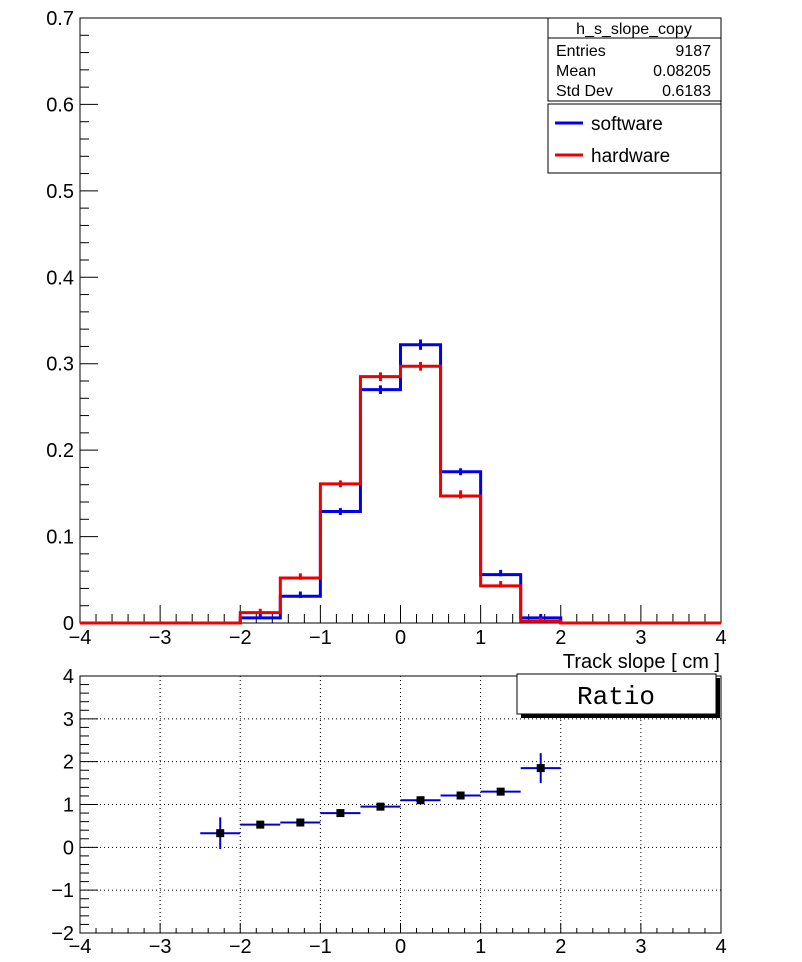  Describe the element at coordinates (686, 91) in the screenshot. I see `stats-stddev-value: 0.6183` at that location.